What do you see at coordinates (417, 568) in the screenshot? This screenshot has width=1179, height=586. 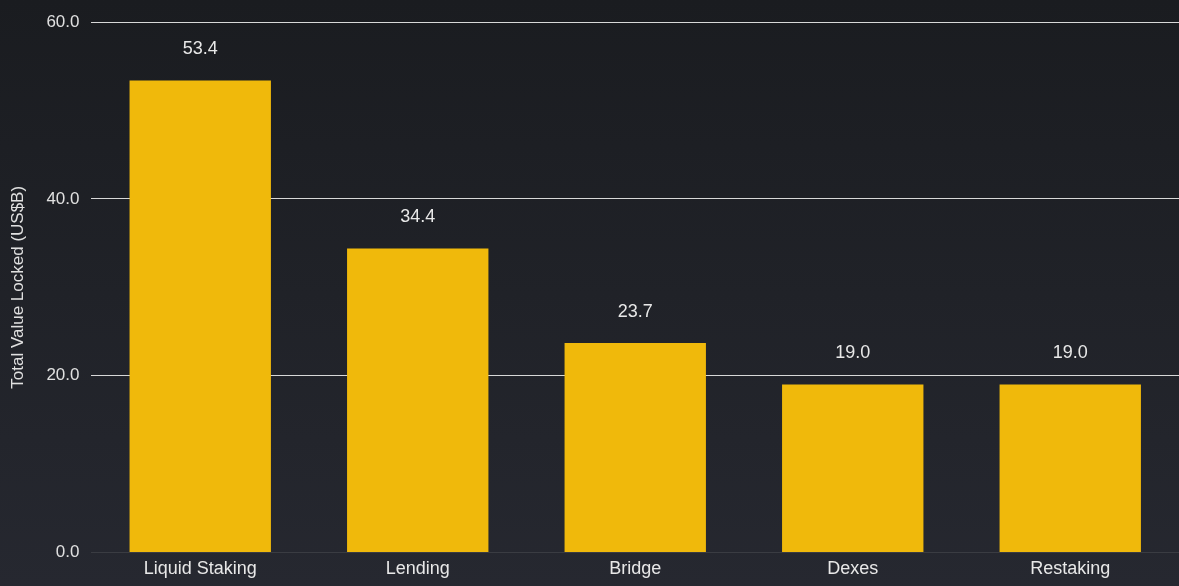 I see `x-tick-label: Lending` at bounding box center [417, 568].